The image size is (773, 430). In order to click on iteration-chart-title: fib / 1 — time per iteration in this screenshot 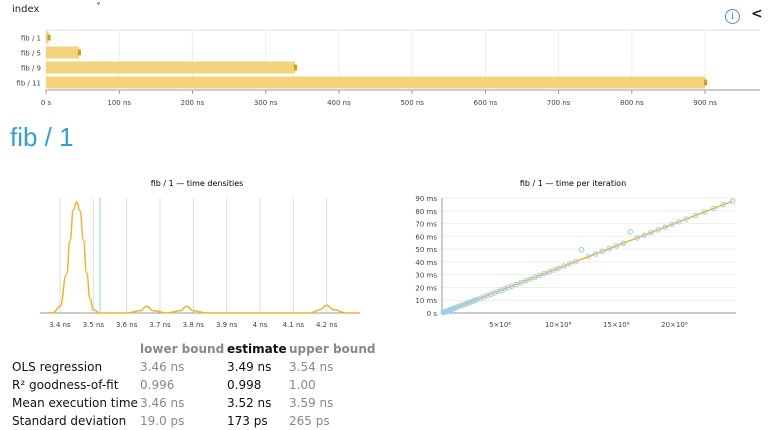, I will do `click(573, 183)`.